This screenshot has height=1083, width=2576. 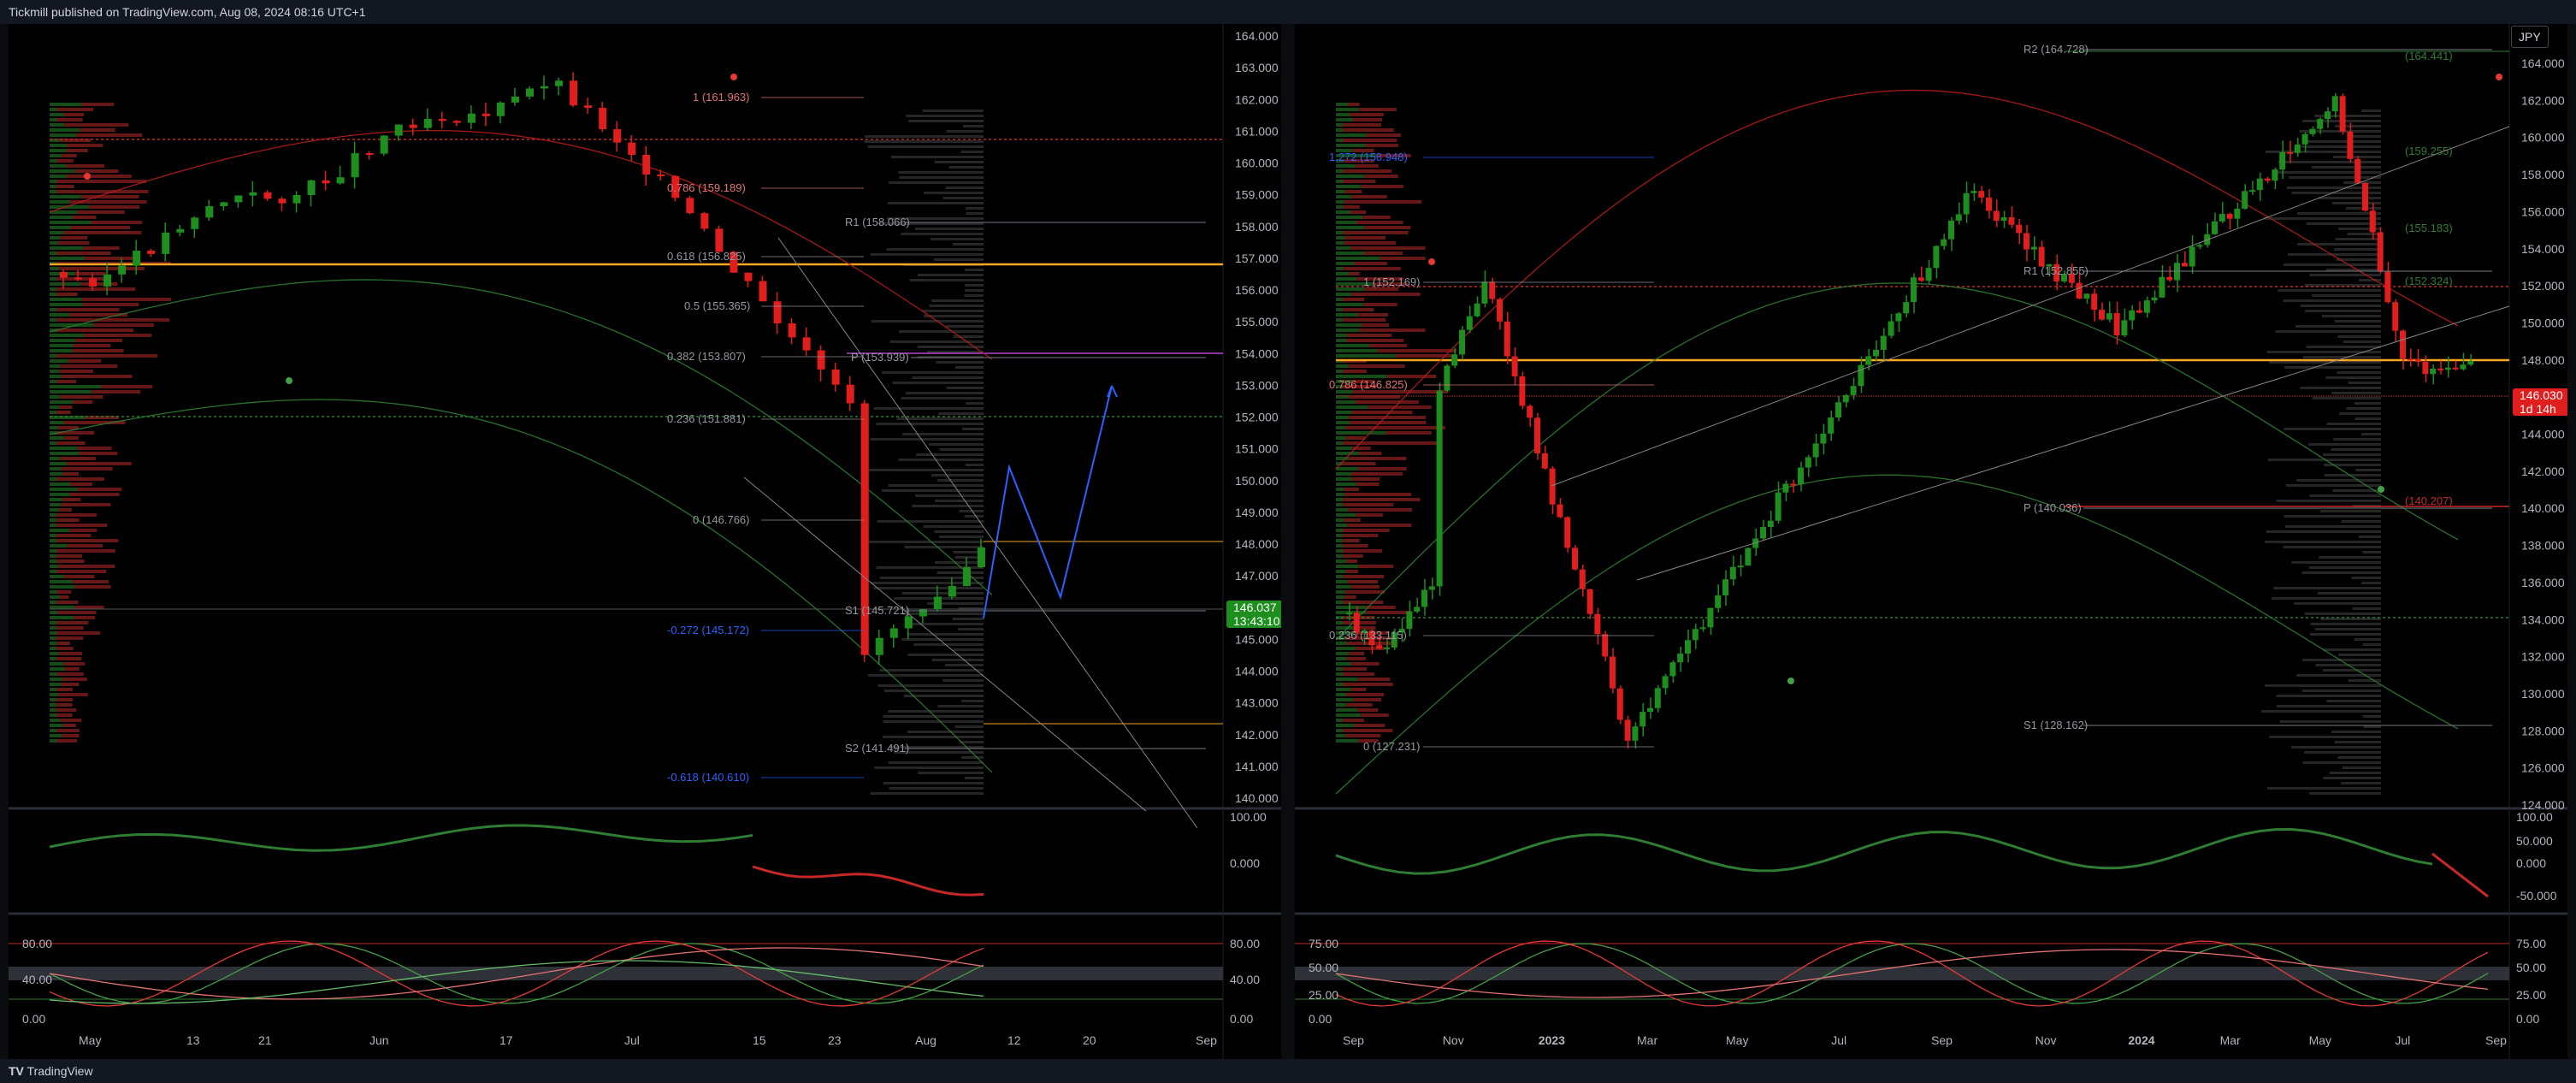 I want to click on fib-level-label: 0.236 (151.881), so click(x=706, y=418).